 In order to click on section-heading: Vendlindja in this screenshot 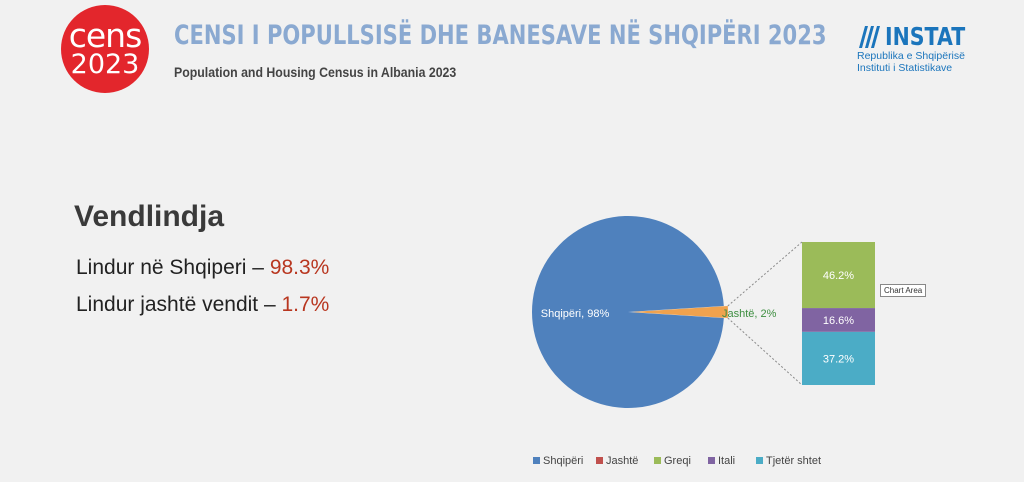, I will do `click(149, 216)`.